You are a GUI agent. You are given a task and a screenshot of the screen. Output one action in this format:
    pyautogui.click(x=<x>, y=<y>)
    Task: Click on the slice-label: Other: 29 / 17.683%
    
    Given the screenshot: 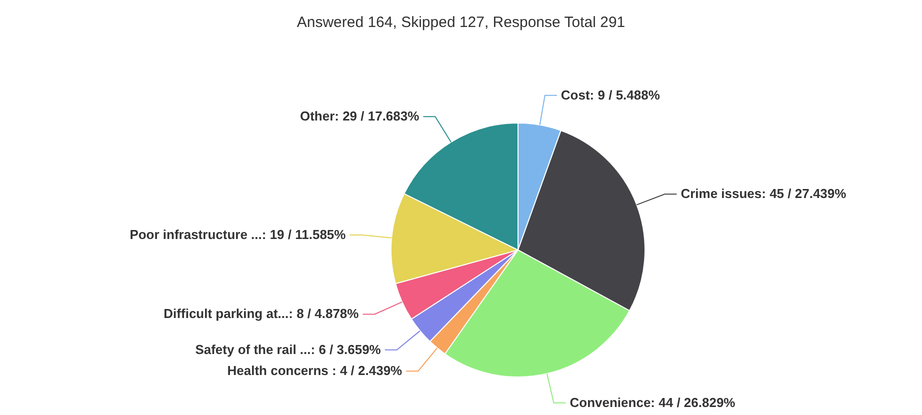 What is the action you would take?
    pyautogui.click(x=360, y=116)
    